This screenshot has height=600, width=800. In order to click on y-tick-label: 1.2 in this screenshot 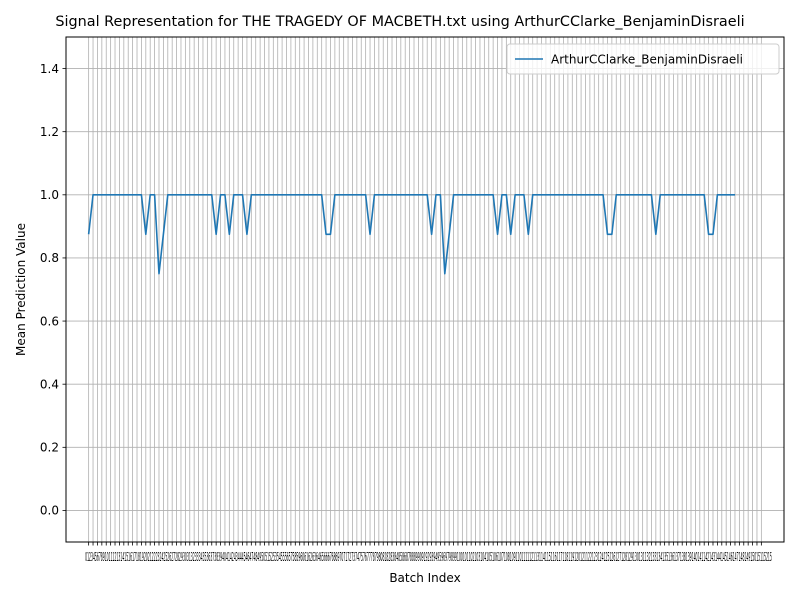, I will do `click(49, 132)`.